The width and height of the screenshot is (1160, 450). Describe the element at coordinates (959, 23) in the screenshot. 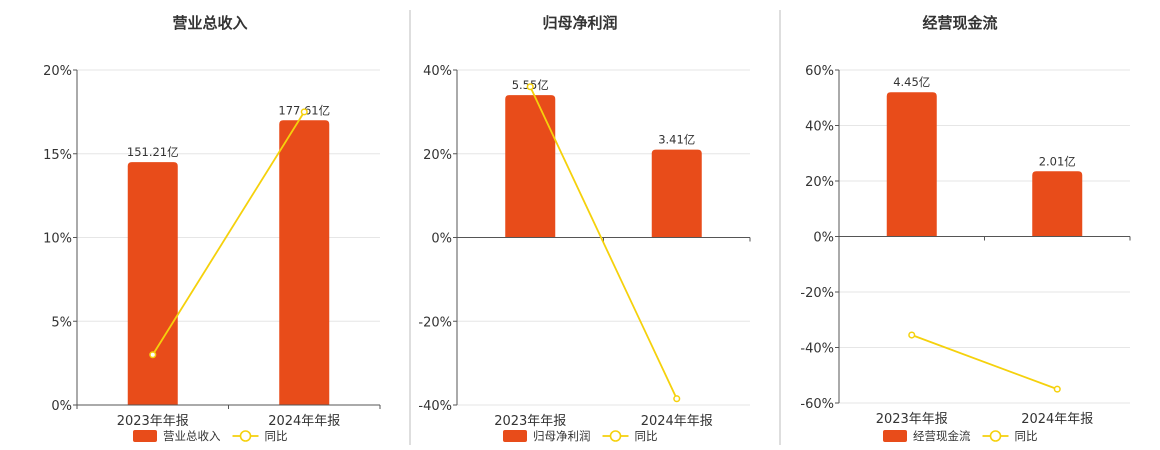

I see `chart-title: 经营现金流` at that location.